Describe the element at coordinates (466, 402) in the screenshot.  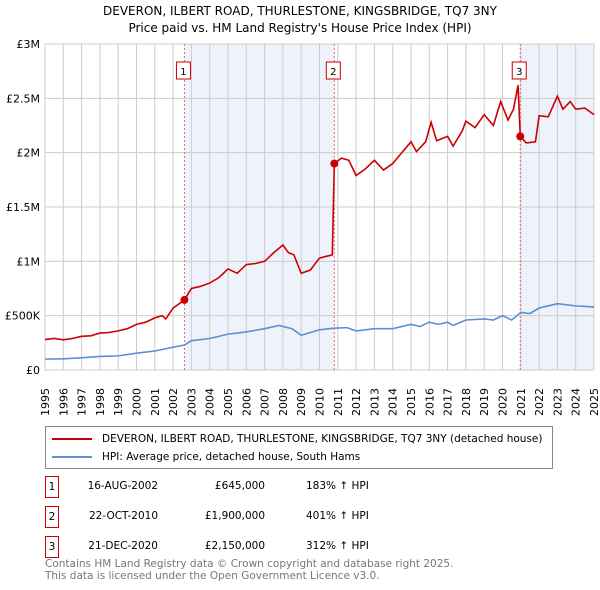
I see `x-tick-label: 2018` at that location.